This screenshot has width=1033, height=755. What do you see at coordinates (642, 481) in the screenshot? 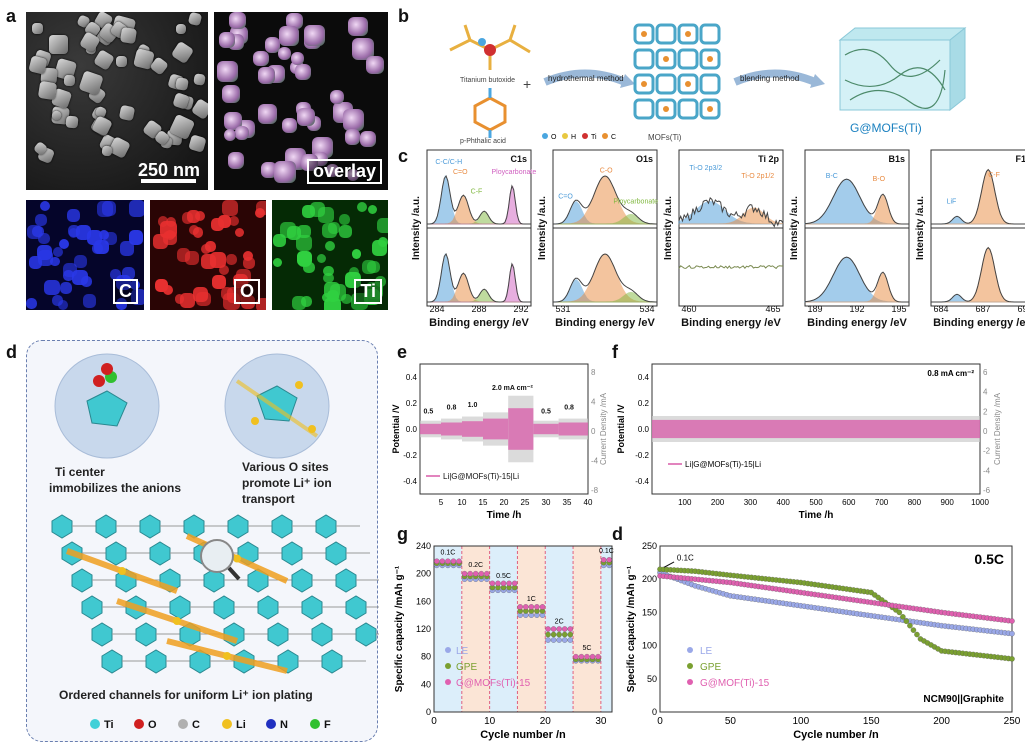
I see `y-tick: -0.4` at bounding box center [642, 481].